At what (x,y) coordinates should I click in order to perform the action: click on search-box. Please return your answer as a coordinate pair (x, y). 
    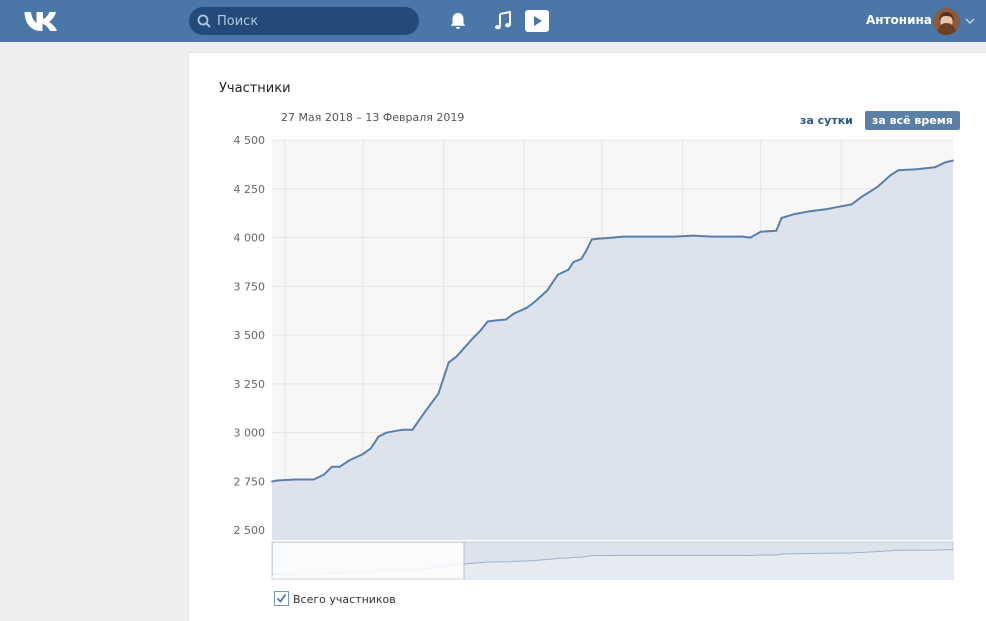
    Looking at the image, I should click on (304, 21).